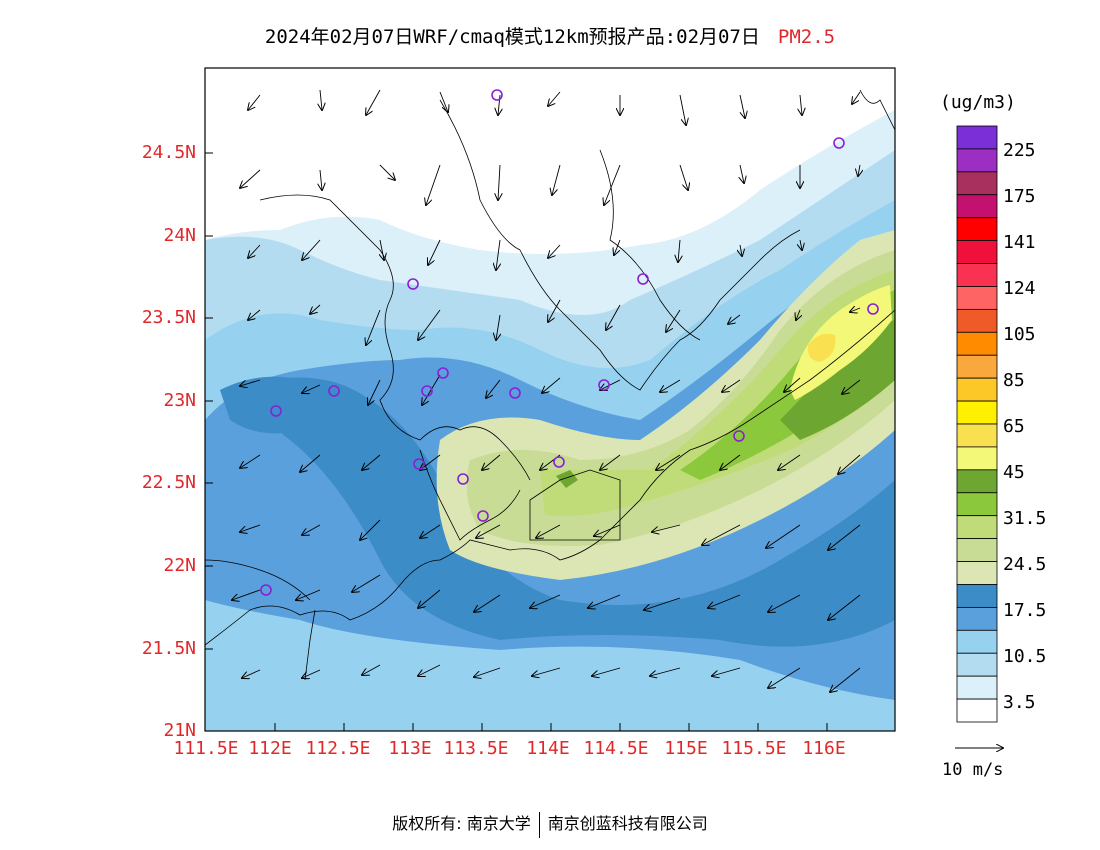 The image size is (1100, 850). Describe the element at coordinates (1014, 380) in the screenshot. I see `colorbar-label: 85` at that location.